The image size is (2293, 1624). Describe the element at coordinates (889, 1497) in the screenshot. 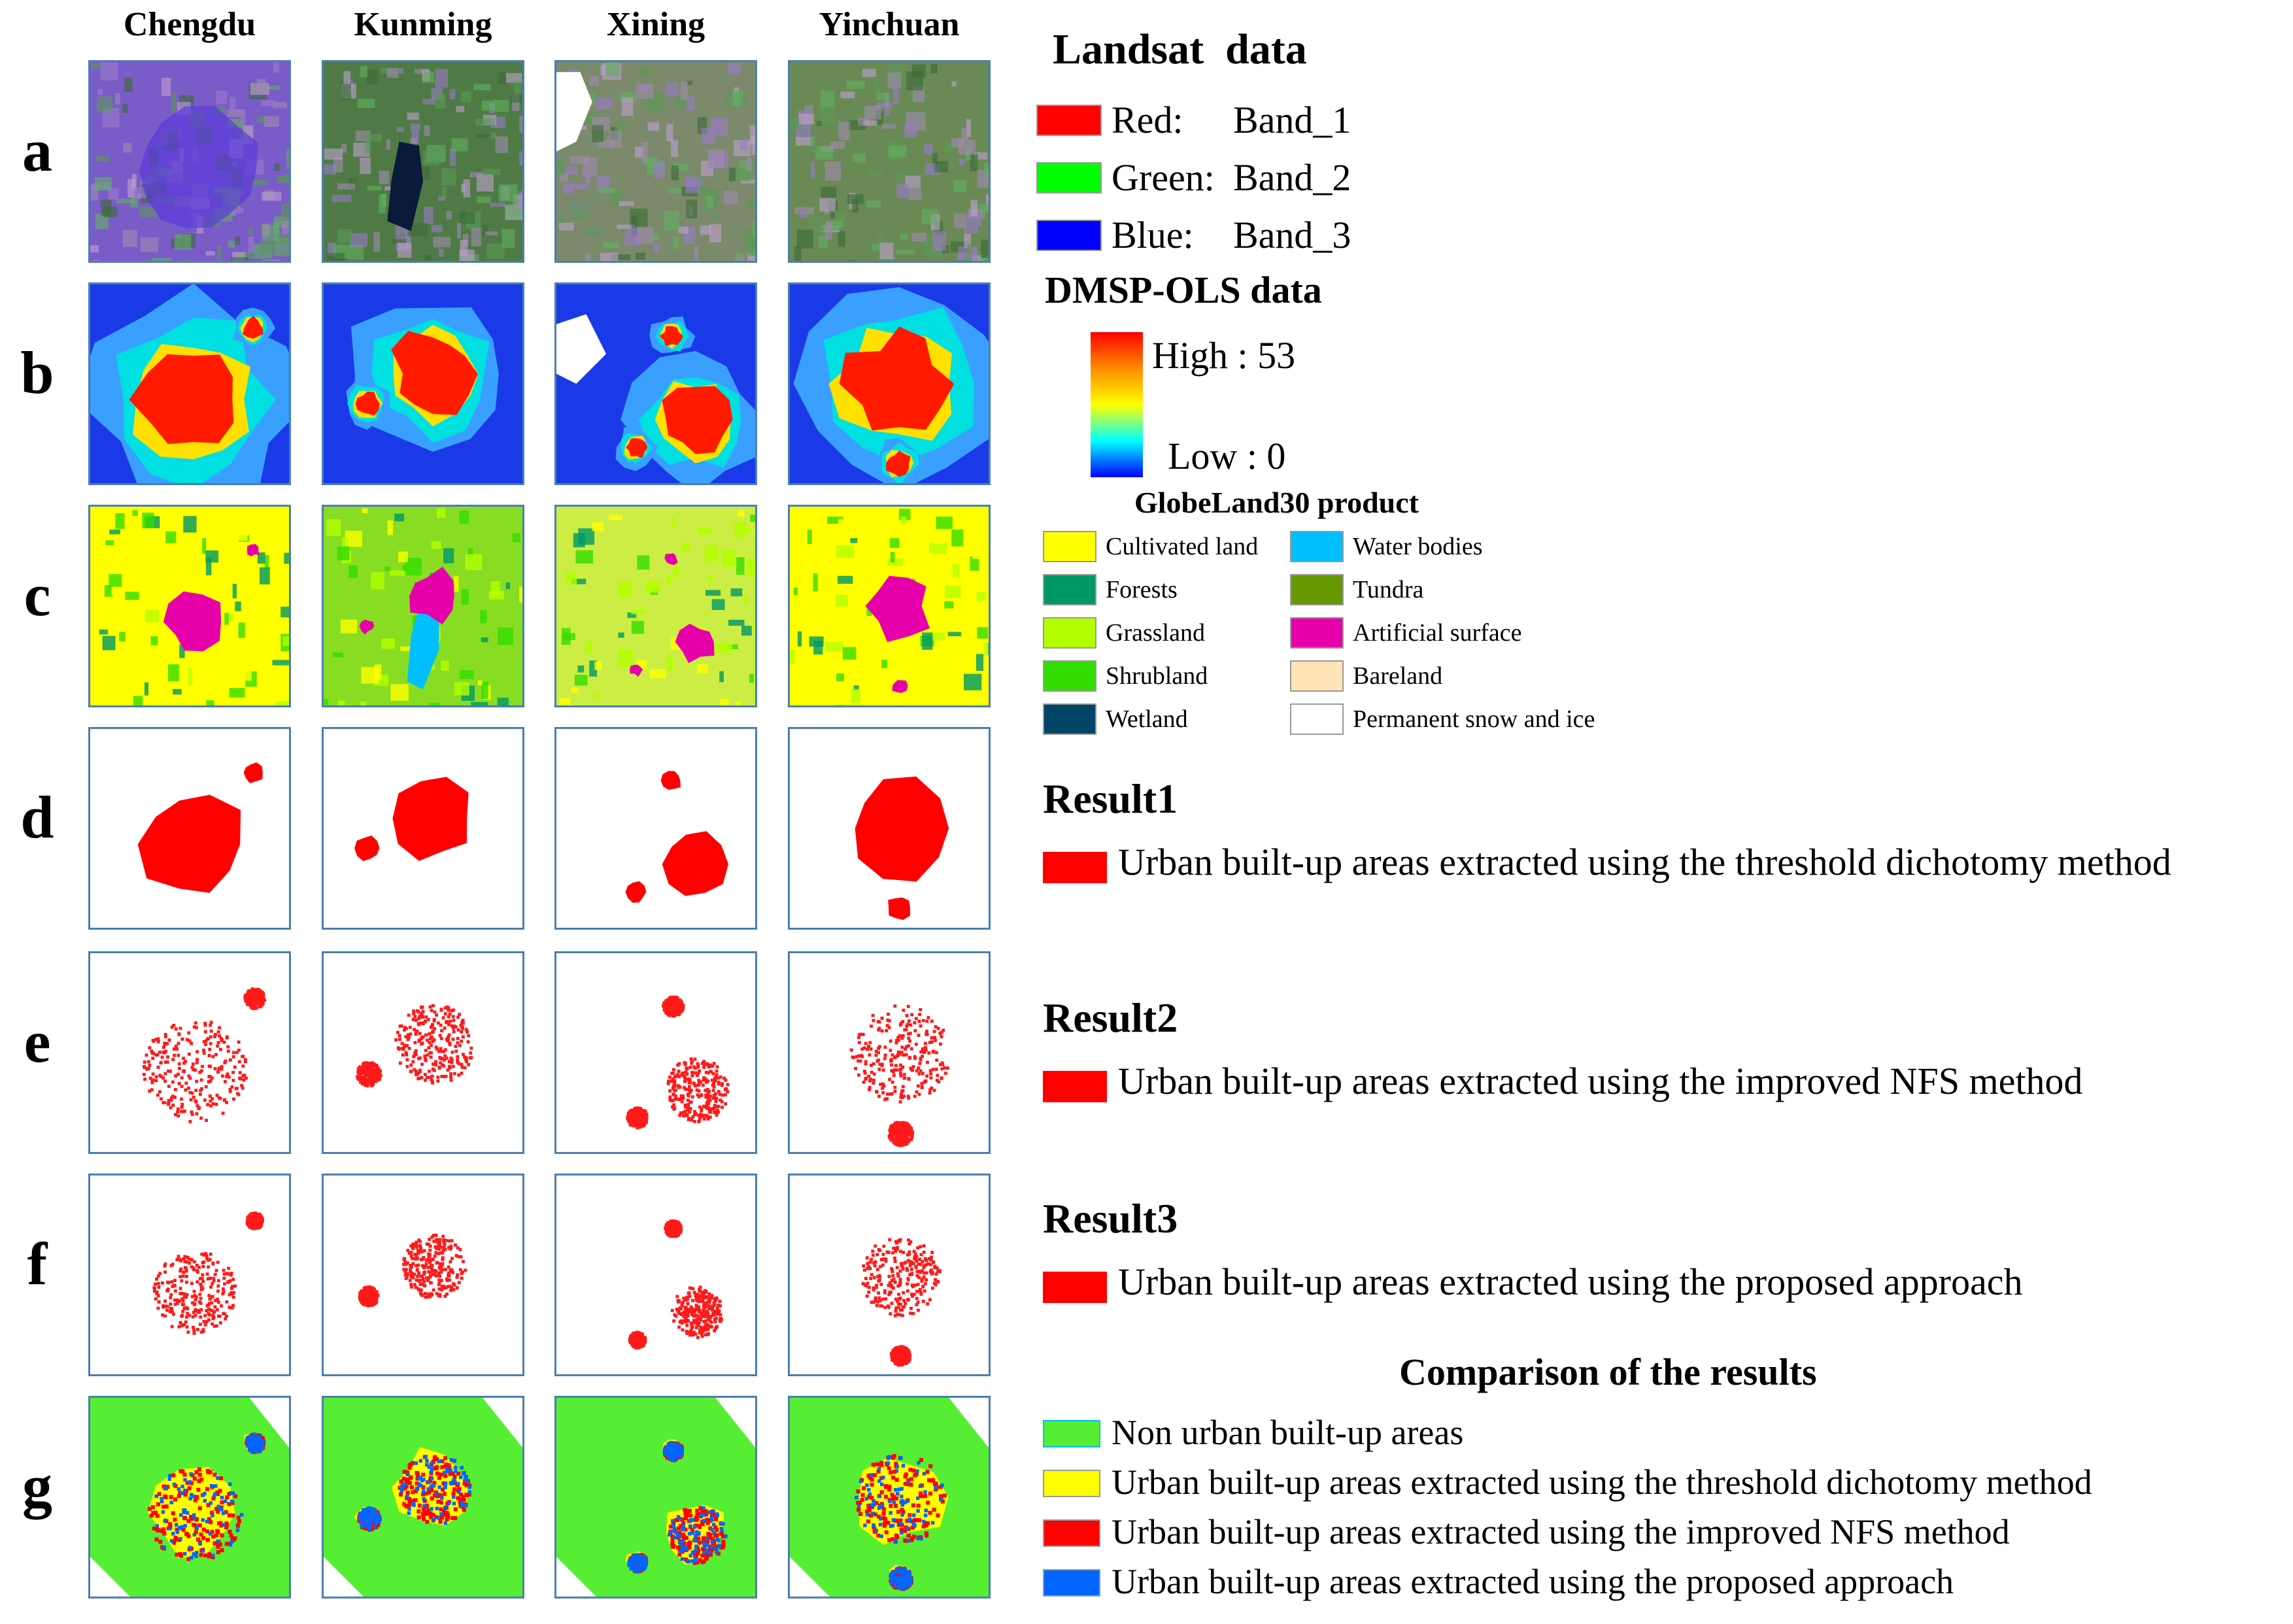

I see `map-tile-g-yinchuan` at that location.